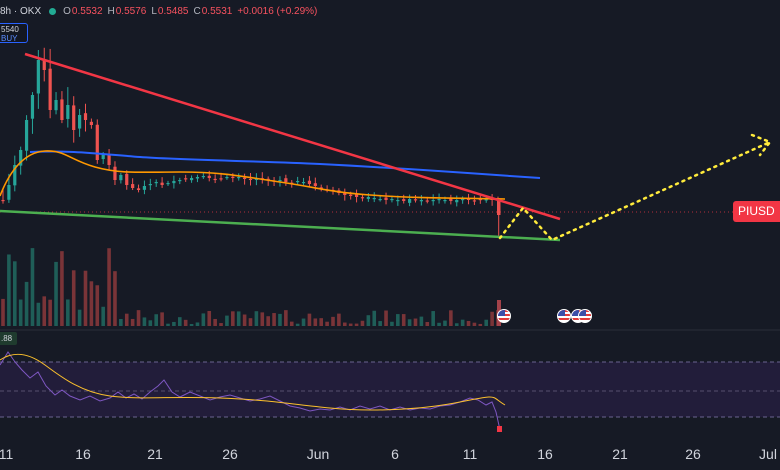 The height and width of the screenshot is (470, 780). Describe the element at coordinates (9, 38) in the screenshot. I see `buy-label: BUY` at that location.